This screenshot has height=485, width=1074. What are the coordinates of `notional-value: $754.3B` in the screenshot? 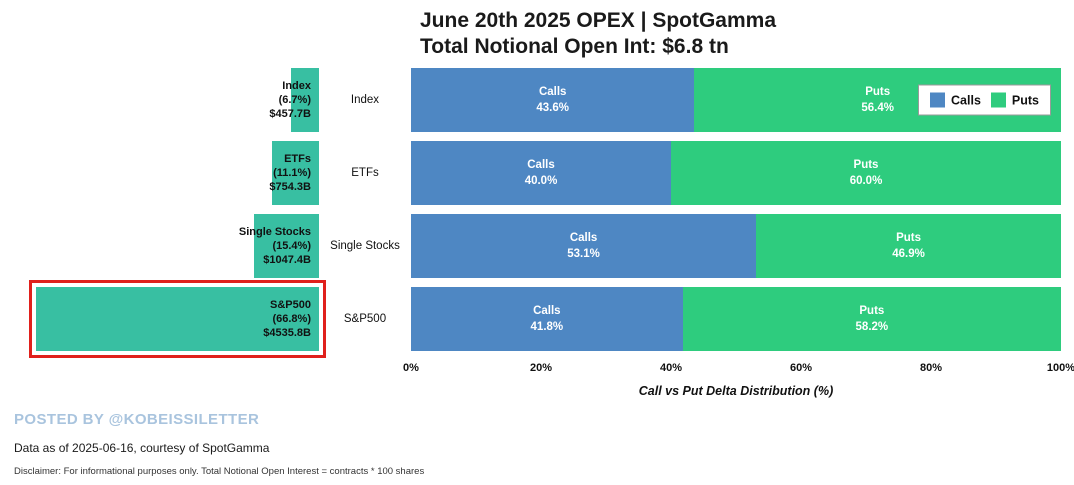 It's located at (290, 187).